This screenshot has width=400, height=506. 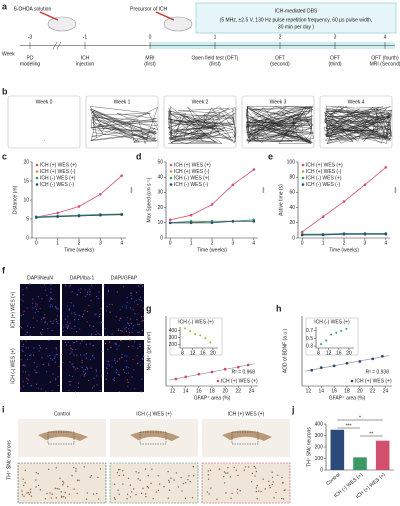 What do you see at coordinates (58, 172) in the screenshot?
I see `legend-label: ICH (+) WES (-)` at bounding box center [58, 172].